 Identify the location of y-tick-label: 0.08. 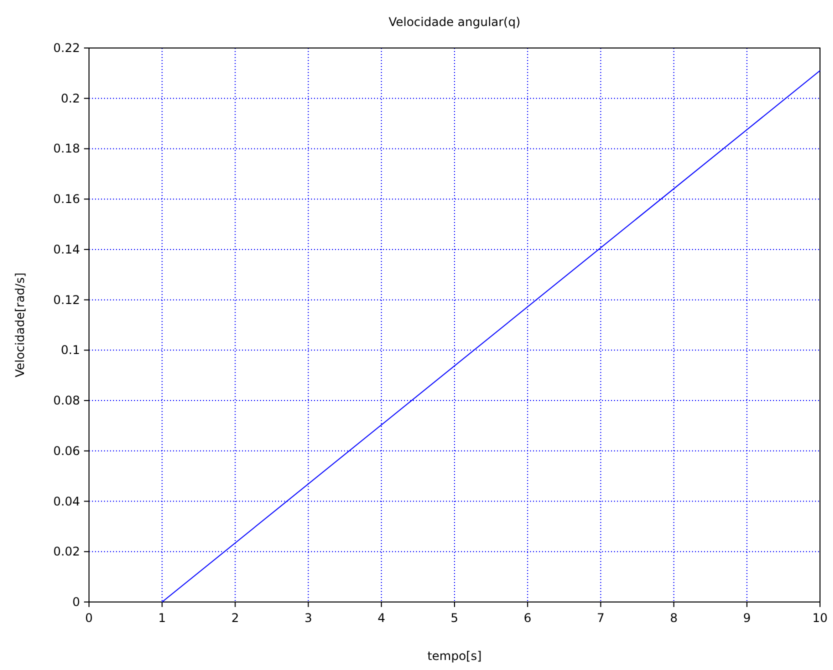
(66, 401).